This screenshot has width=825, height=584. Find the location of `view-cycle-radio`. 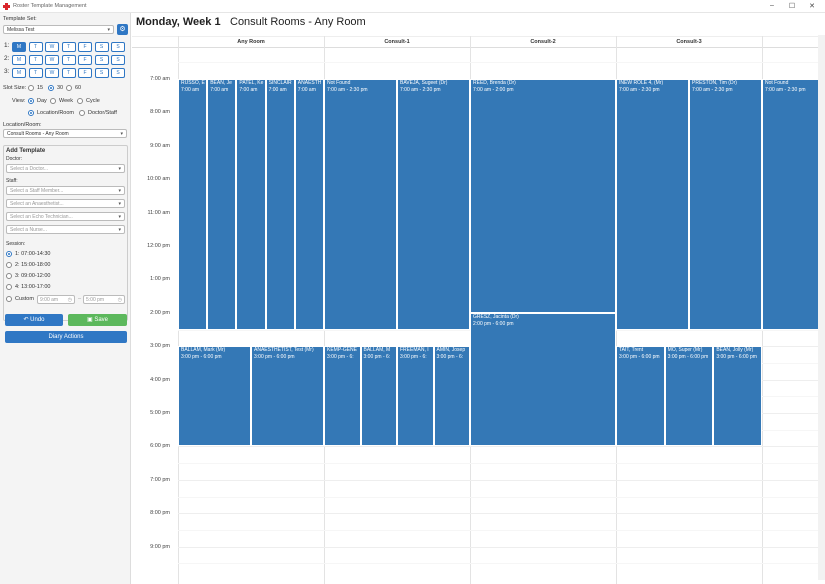

view-cycle-radio is located at coordinates (80, 101).